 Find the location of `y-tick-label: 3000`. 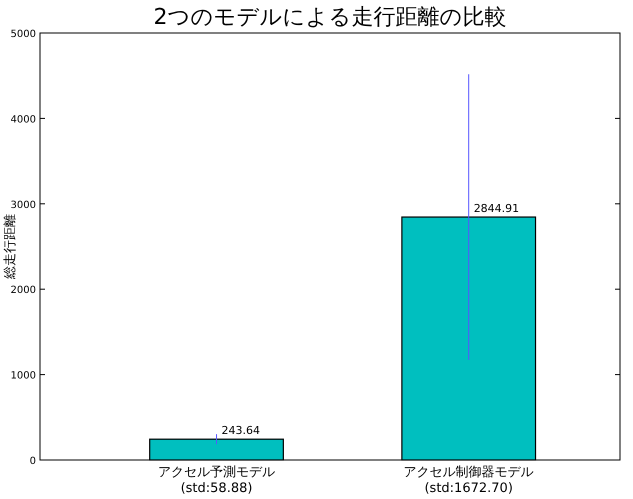

y-tick-label: 3000 is located at coordinates (23, 205).